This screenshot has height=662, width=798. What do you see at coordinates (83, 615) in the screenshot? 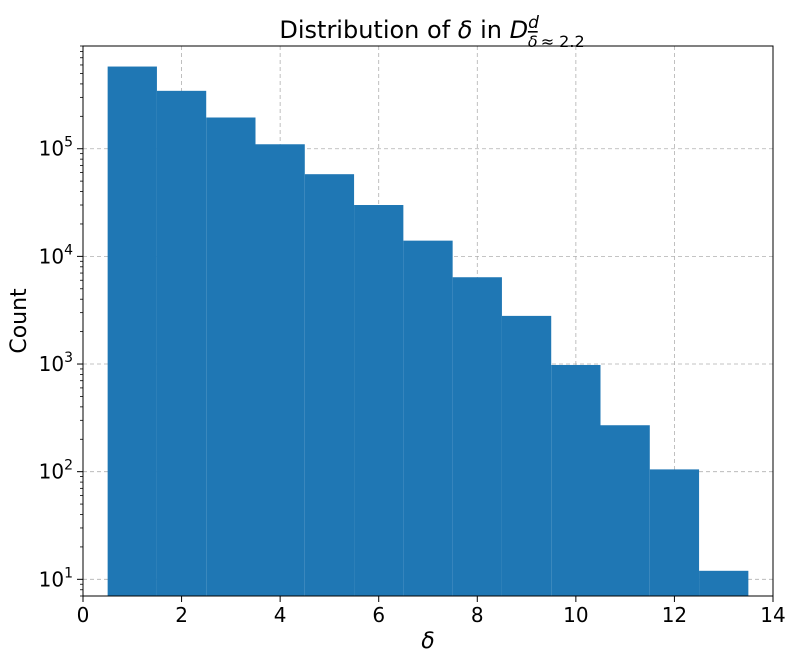
I see `x-tick-label: 0` at bounding box center [83, 615].